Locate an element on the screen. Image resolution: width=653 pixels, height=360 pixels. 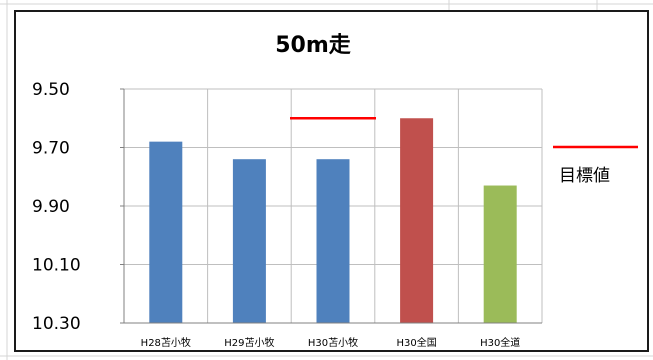
y-tick-label-3: 10.10 is located at coordinates (56, 266).